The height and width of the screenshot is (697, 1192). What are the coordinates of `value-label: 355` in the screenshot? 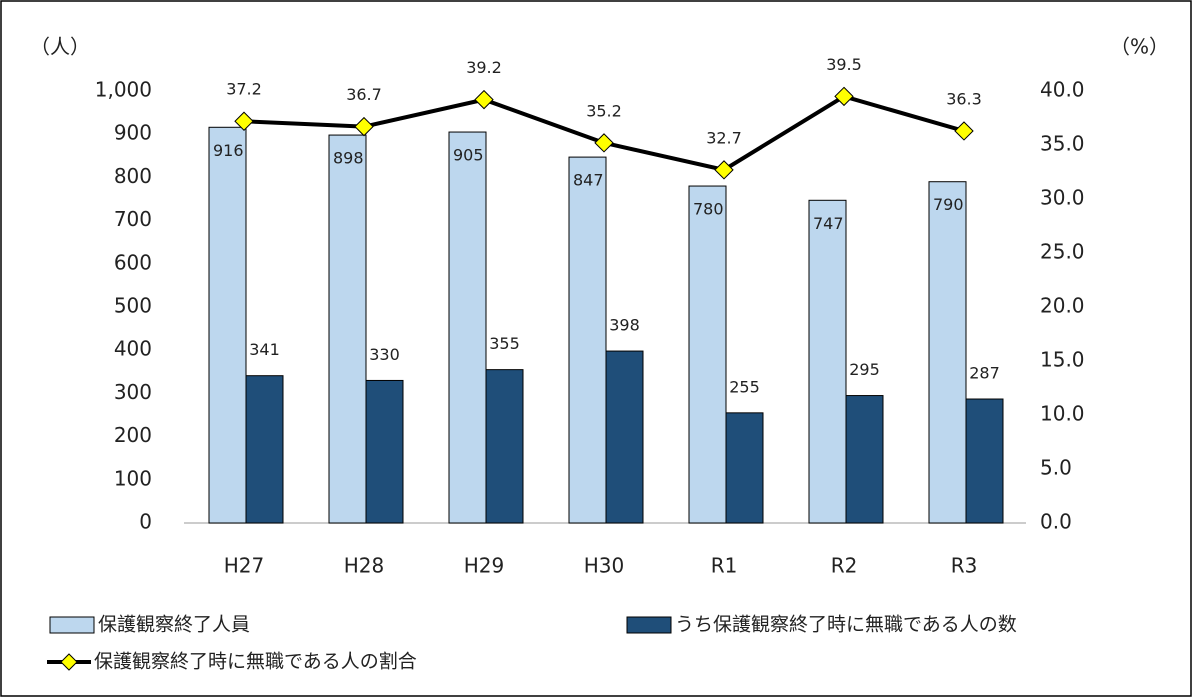 It's located at (504, 343).